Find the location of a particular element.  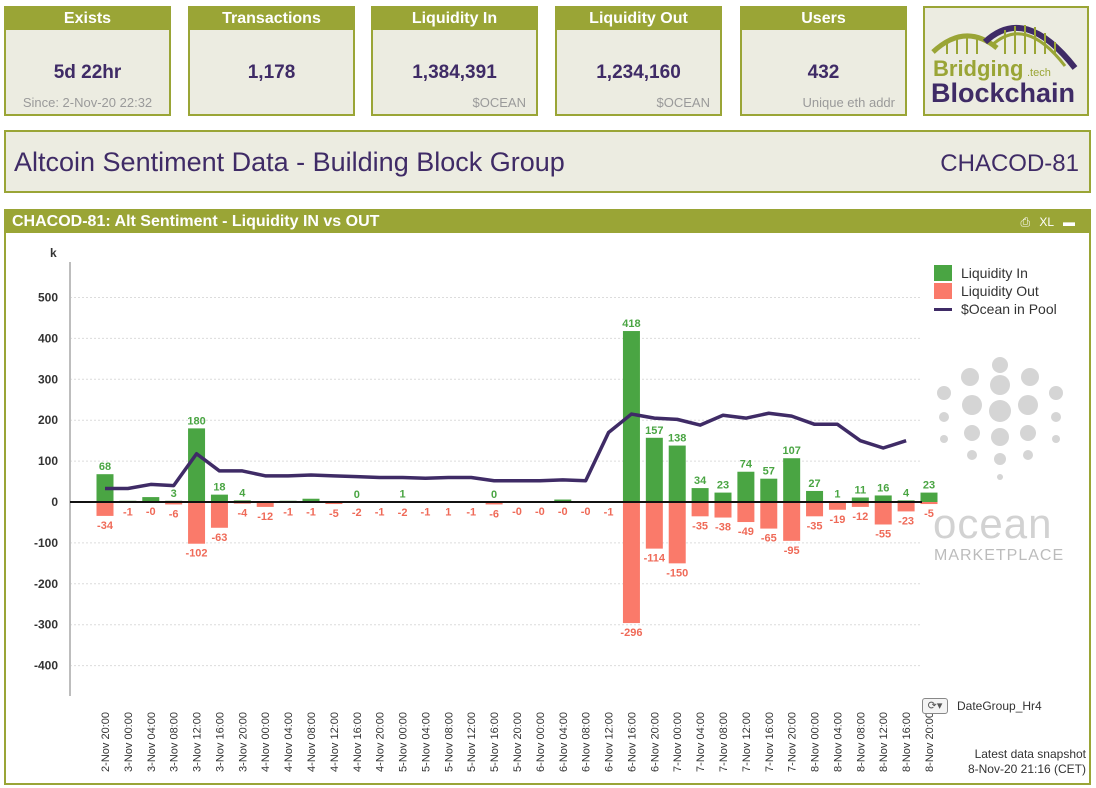

x-tick-label: 6-Nov 16:00 is located at coordinates (632, 742).